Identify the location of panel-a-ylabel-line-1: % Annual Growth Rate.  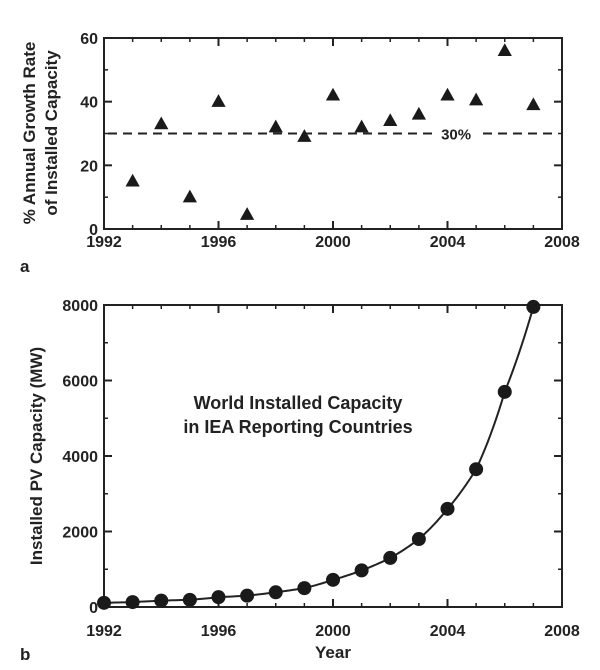
(29, 133).